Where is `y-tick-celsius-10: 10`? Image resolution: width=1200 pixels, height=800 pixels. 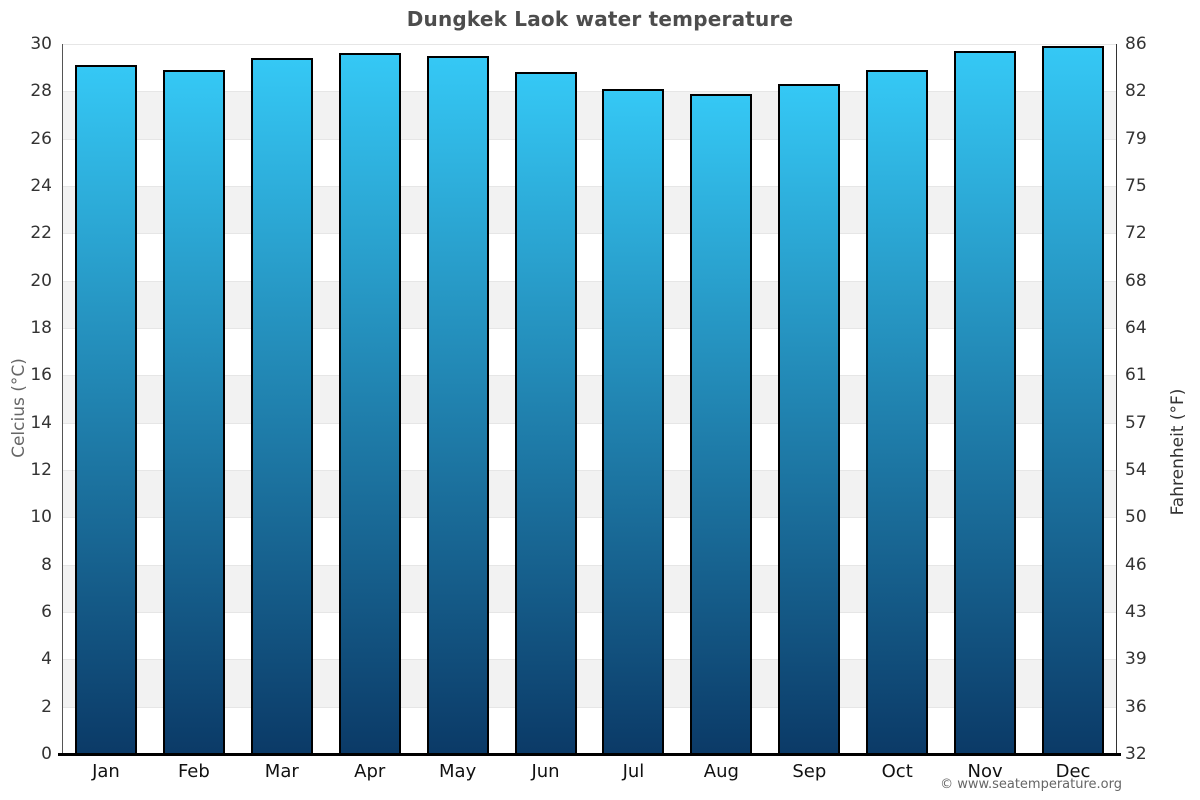 y-tick-celsius-10: 10 is located at coordinates (41, 517).